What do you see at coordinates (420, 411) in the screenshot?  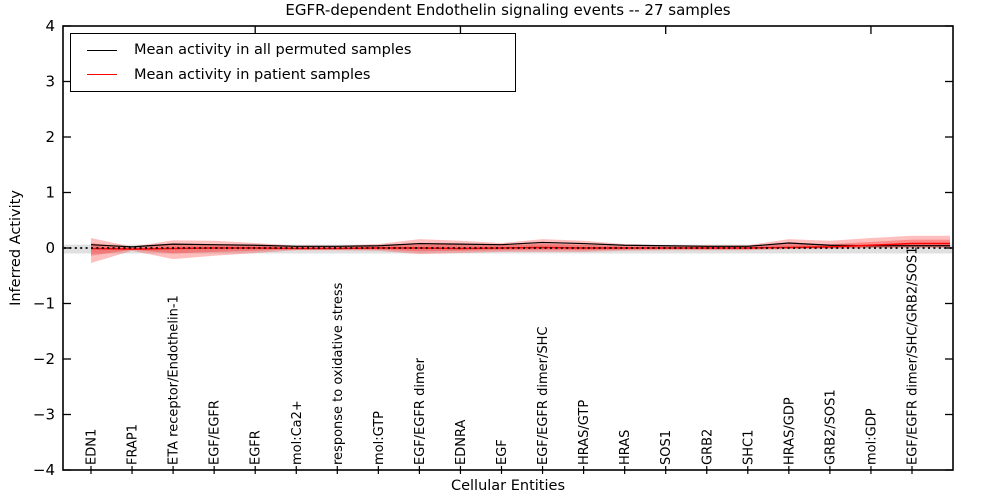 I see `x-tick-label: EGF/EGFR dimer` at bounding box center [420, 411].